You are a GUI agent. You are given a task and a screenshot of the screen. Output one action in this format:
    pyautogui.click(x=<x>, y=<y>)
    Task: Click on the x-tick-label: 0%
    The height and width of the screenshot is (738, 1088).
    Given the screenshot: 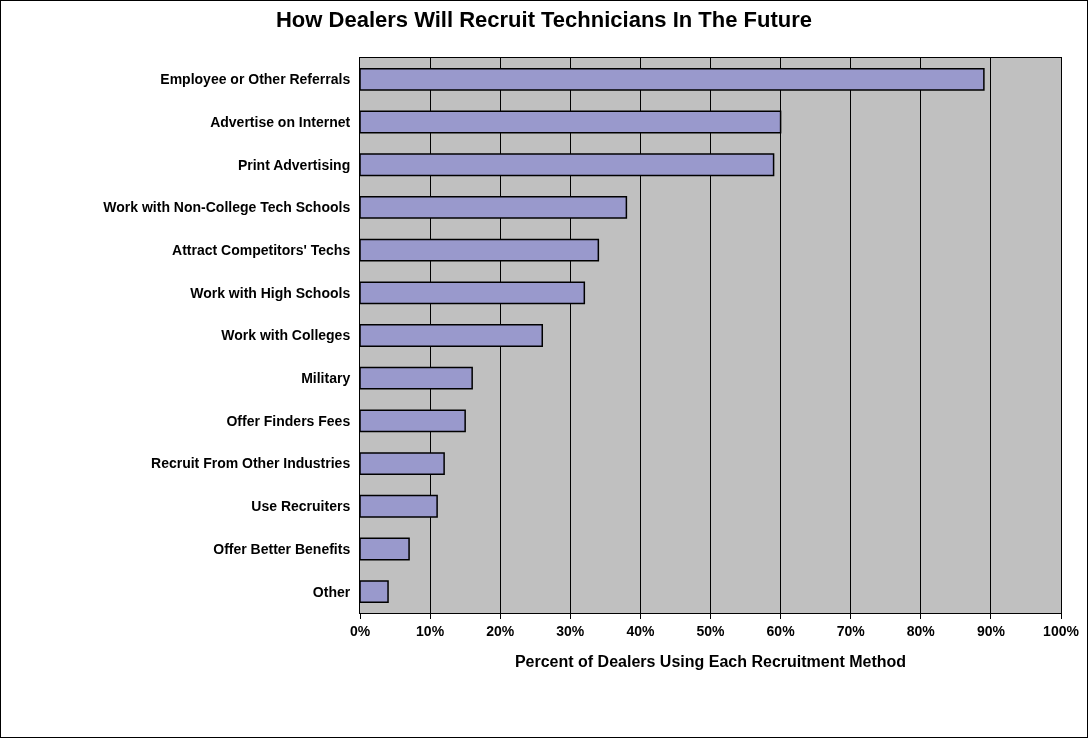 What is the action you would take?
    pyautogui.click(x=360, y=630)
    